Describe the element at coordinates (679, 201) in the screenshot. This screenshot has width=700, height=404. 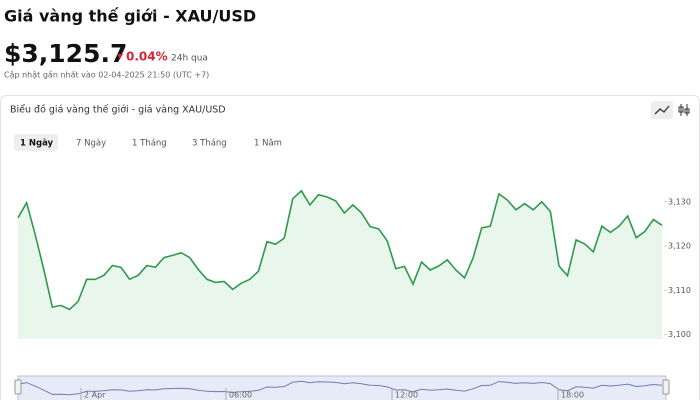
I see `y-tick-label: 3,130` at that location.